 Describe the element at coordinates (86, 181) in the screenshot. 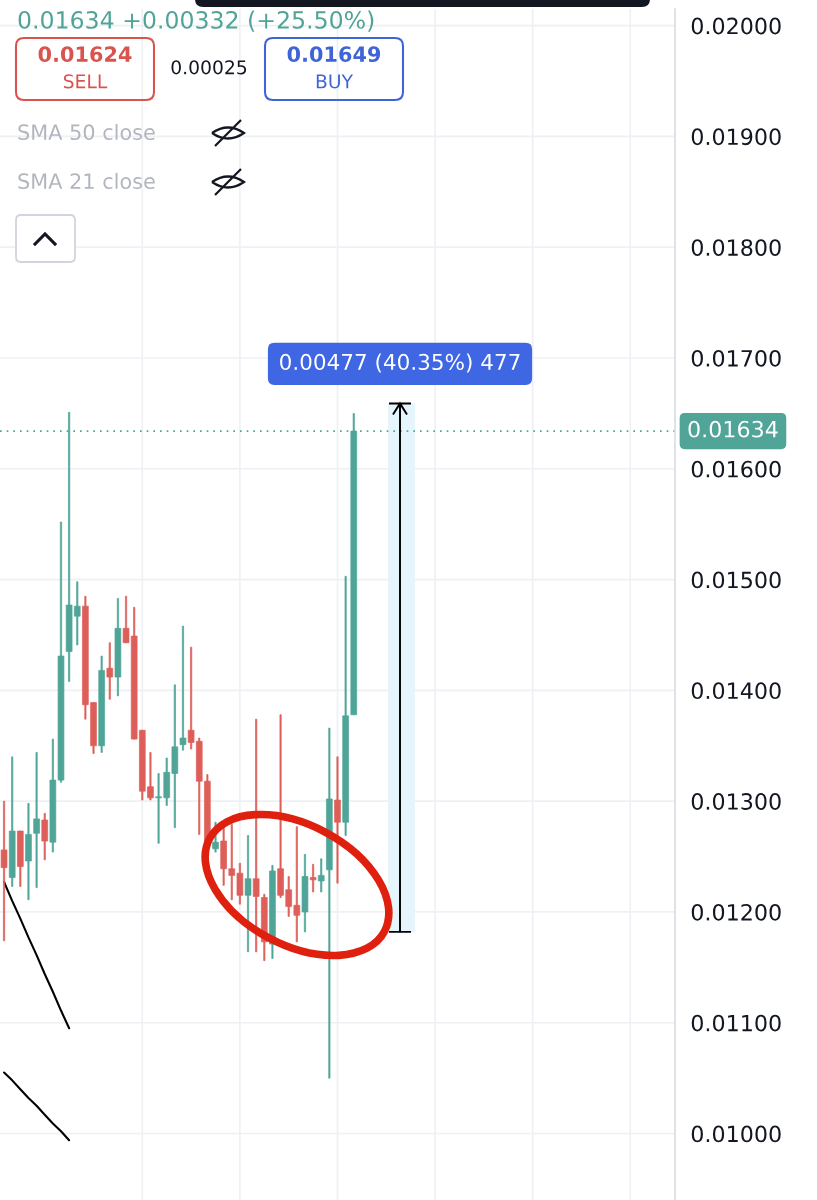

I see `annotation: SMA 21 close` at that location.